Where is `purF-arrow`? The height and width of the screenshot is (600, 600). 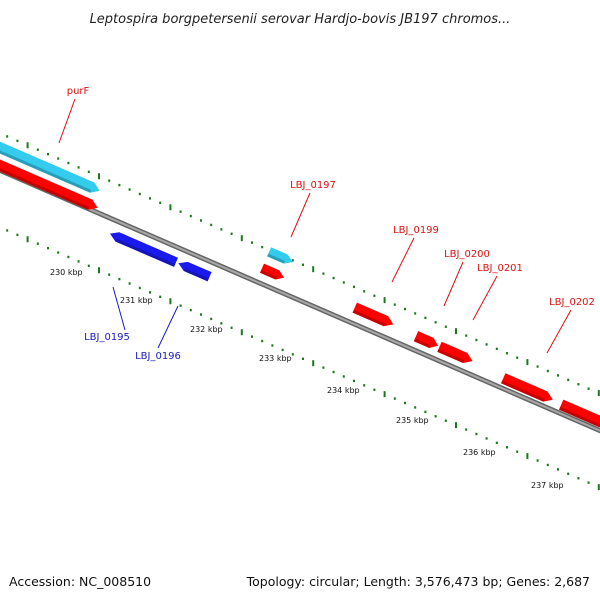
purF-arrow is located at coordinates (49, 180).